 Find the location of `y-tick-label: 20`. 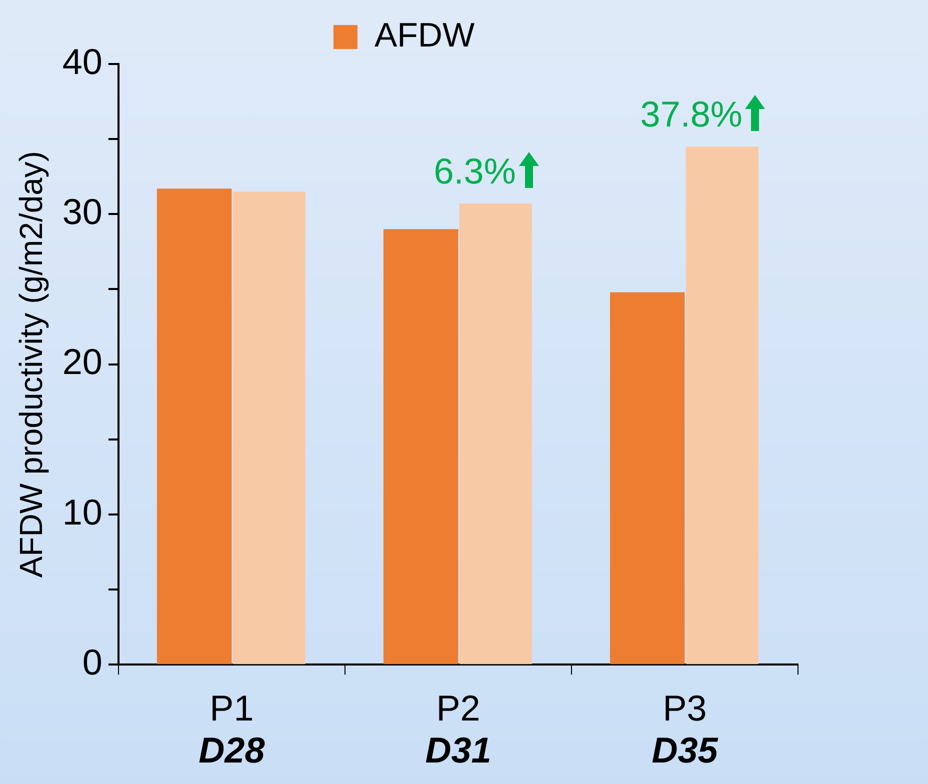

y-tick-label: 20 is located at coordinates (82, 361).